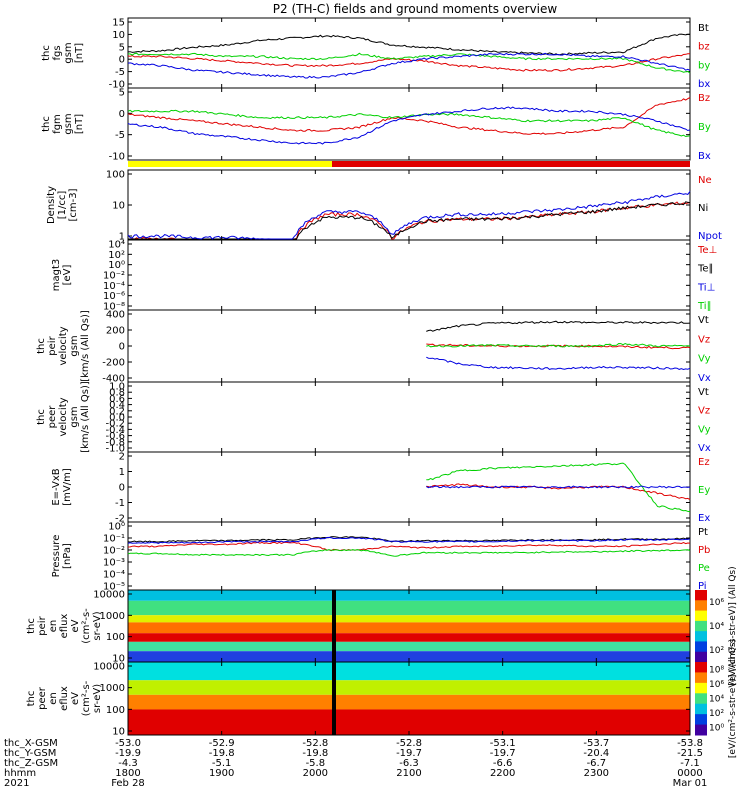 This screenshot has height=800, width=750. Describe the element at coordinates (409, 65) in the screenshot. I see `series-bx-line` at that location.